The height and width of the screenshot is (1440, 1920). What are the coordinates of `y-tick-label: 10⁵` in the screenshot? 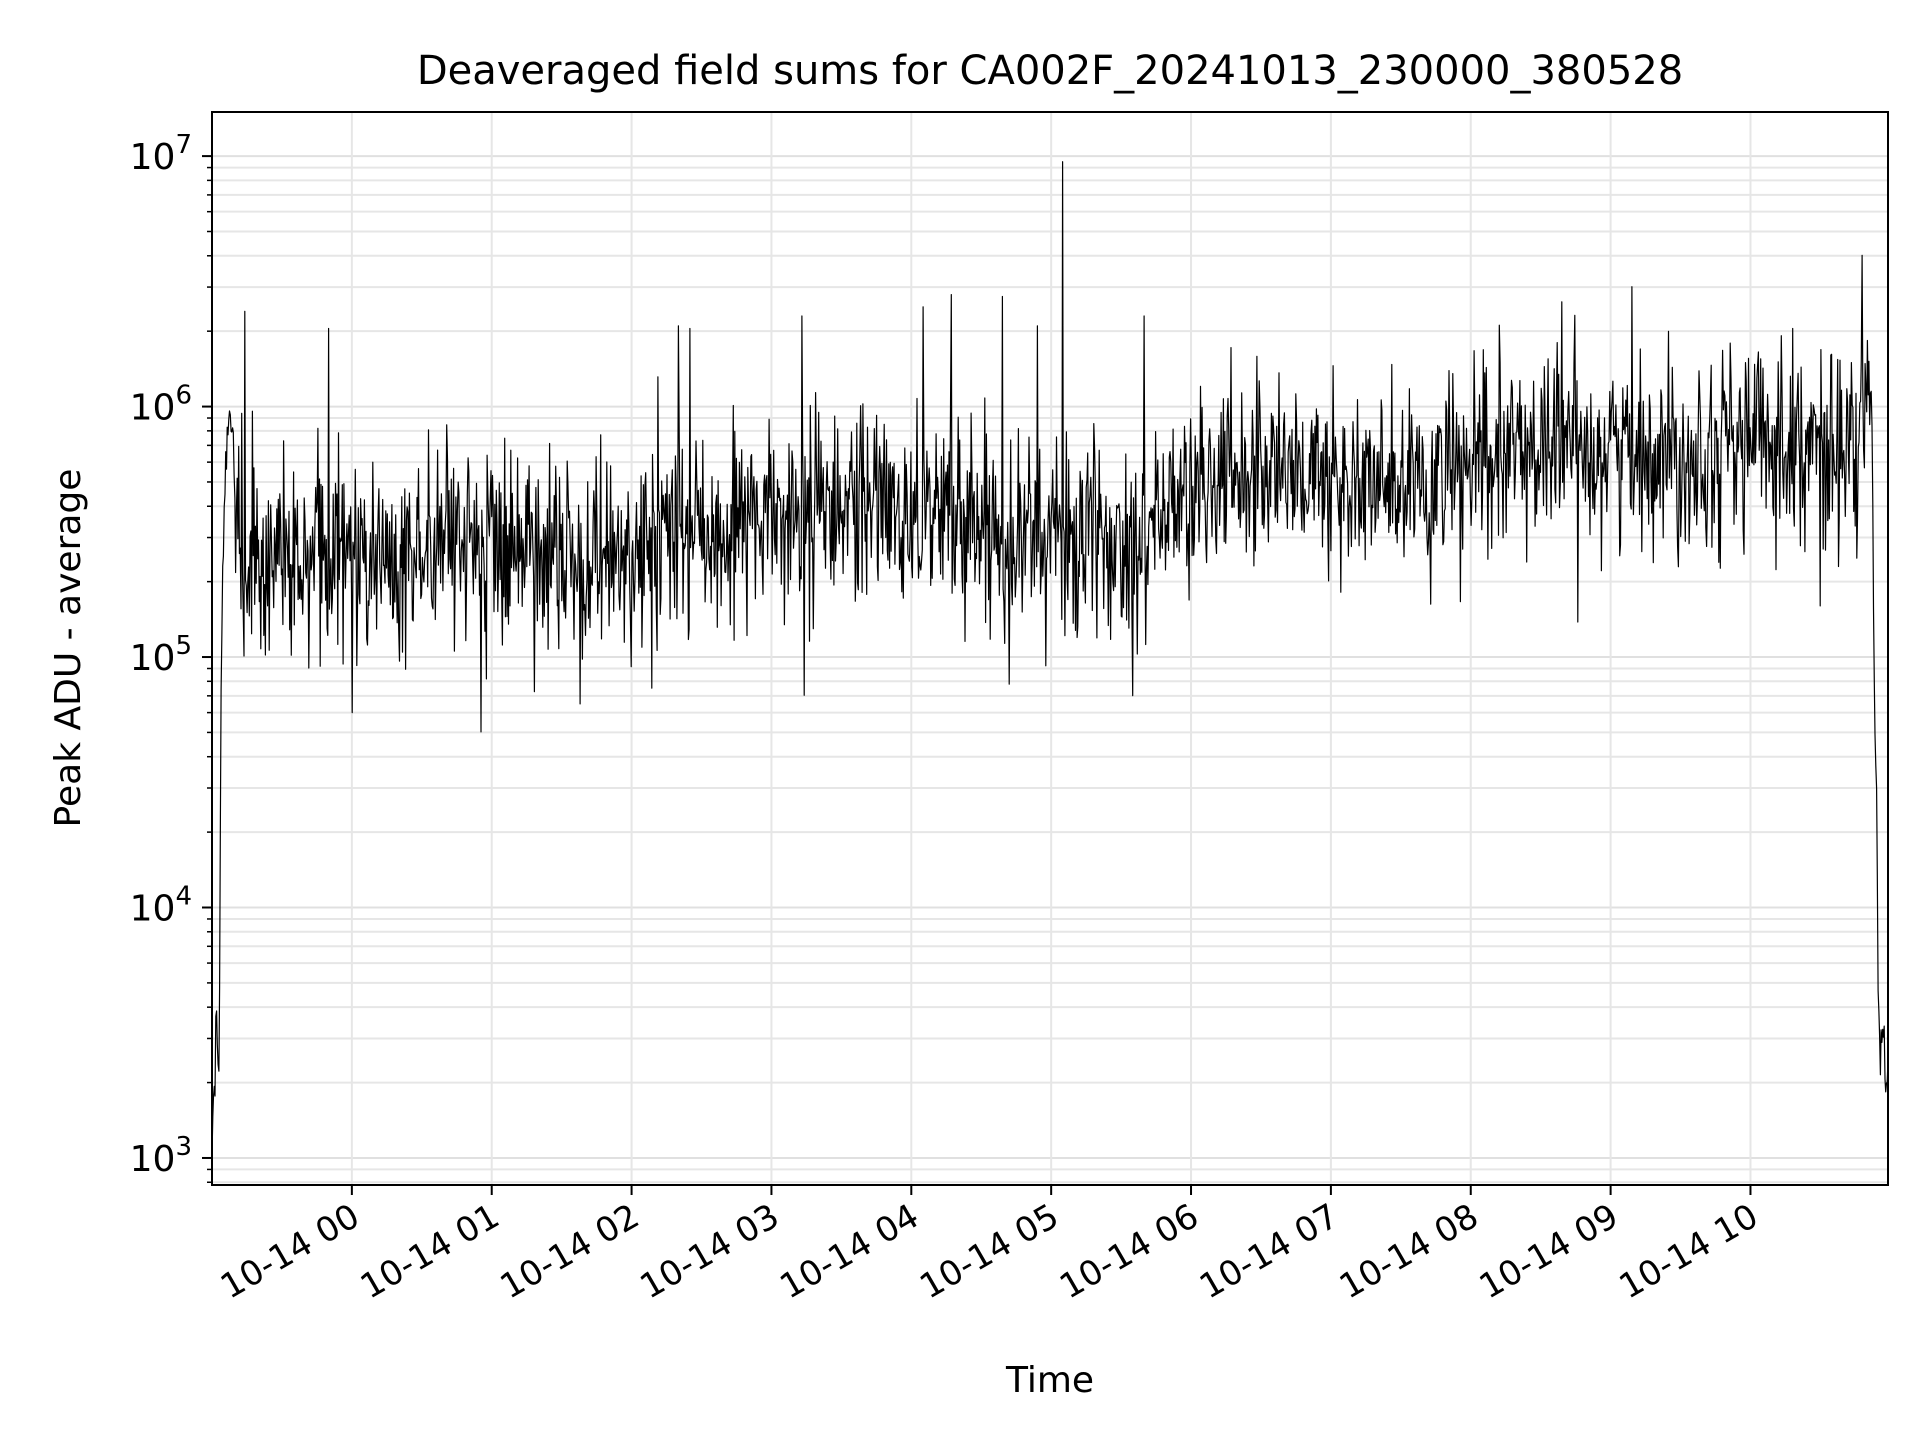 It's located at (161, 655).